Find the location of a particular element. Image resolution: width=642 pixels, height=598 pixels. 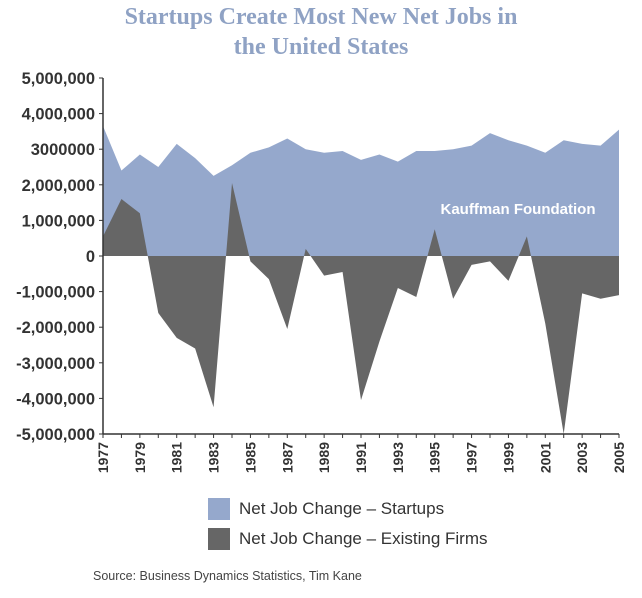

legend-item-existing: Net Job Change – Existing Firms is located at coordinates (348, 539).